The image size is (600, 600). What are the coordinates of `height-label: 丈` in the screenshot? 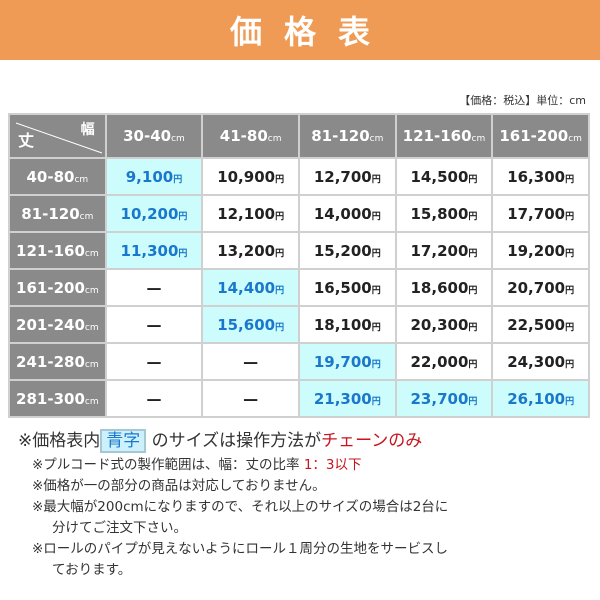 It's located at (26, 140).